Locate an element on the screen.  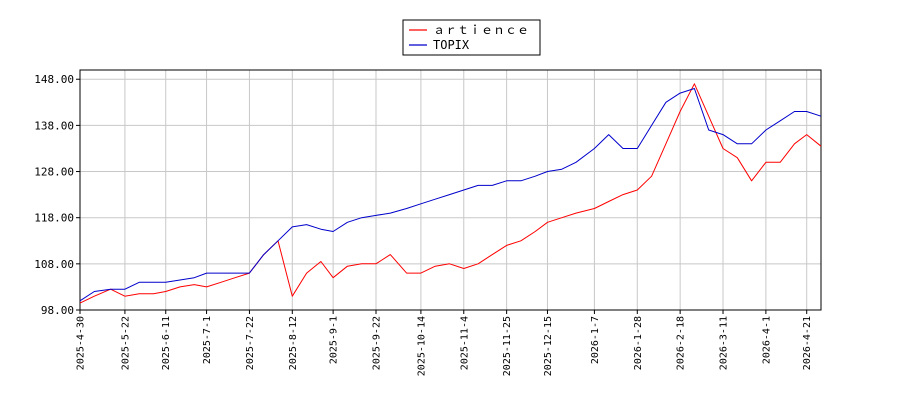
tick-label-y: 98.00 is located at coordinates (57, 310).